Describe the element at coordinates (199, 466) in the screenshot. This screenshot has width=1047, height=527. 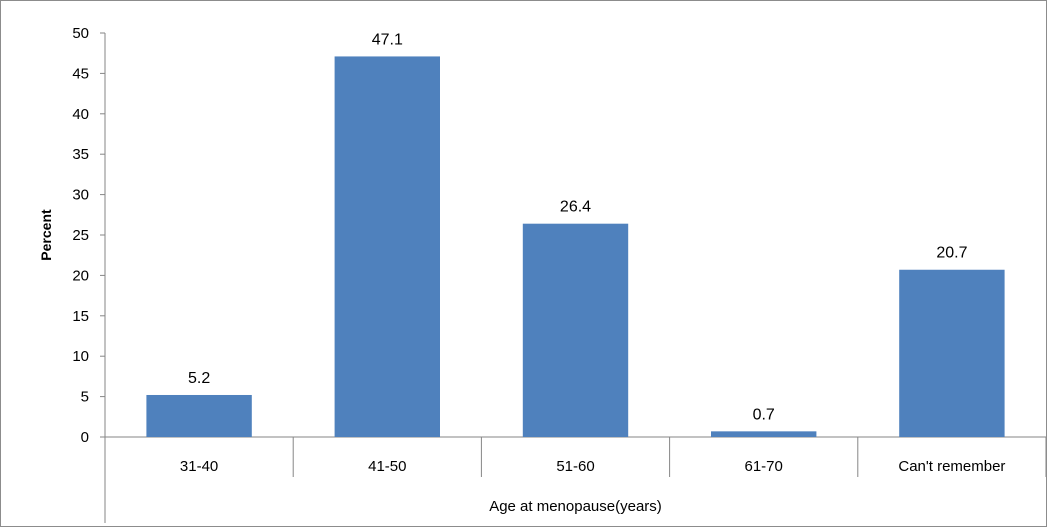
I see `x-tick-label: 31-40` at that location.